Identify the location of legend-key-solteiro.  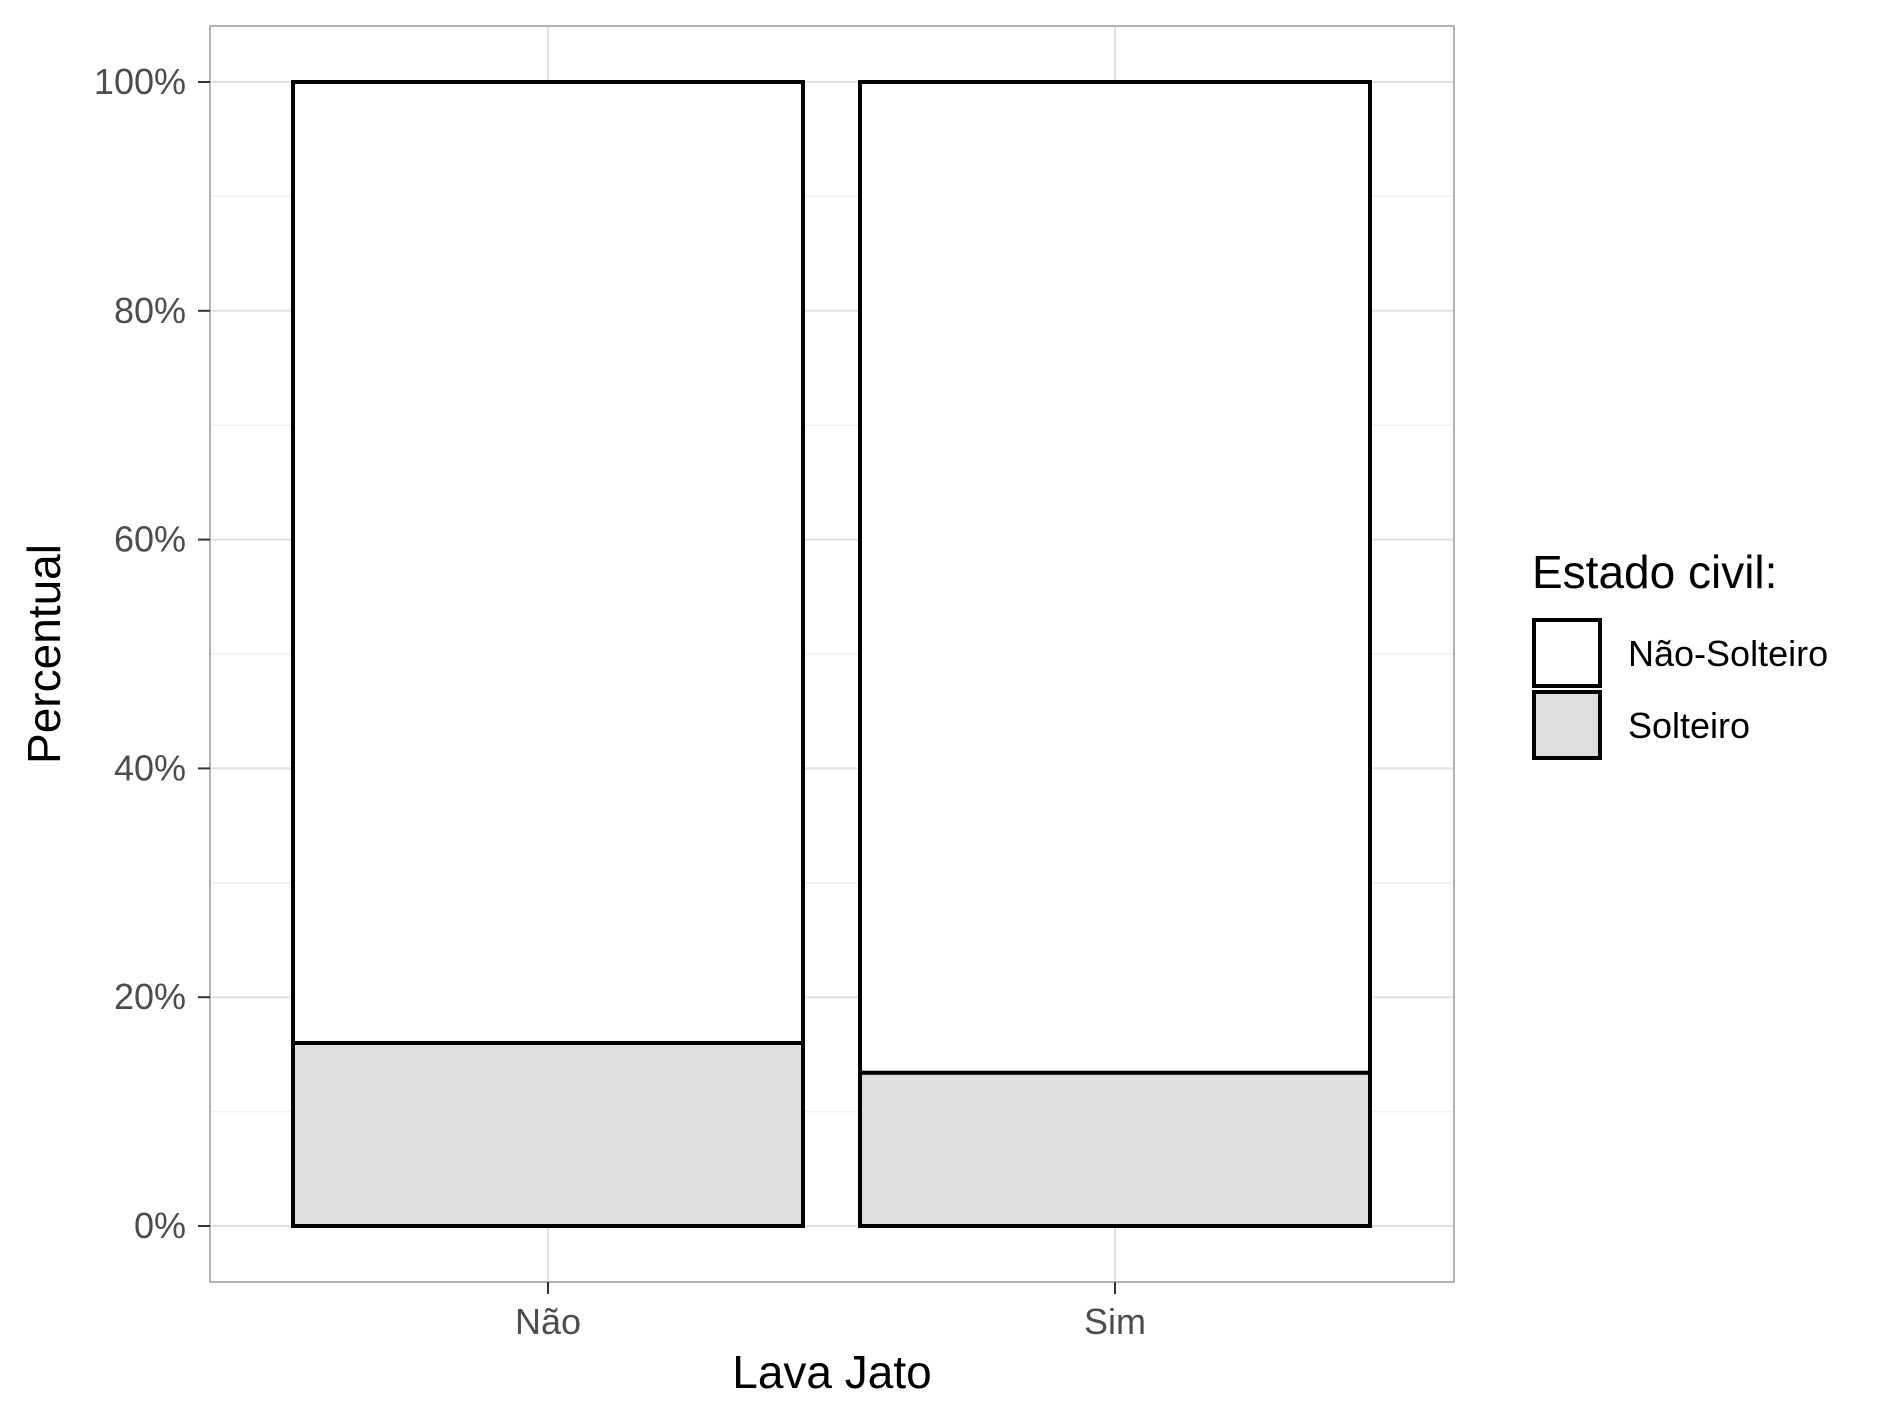
(1567, 725).